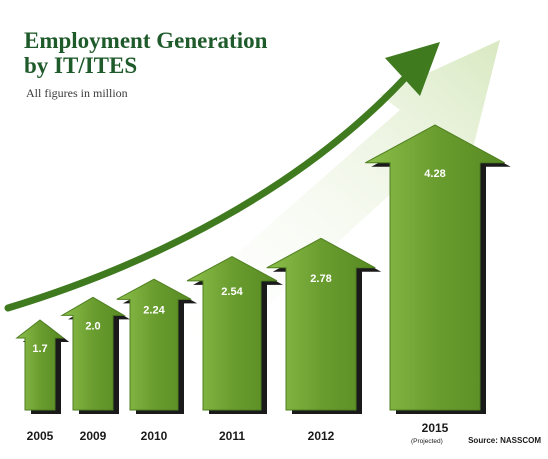  I want to click on chart-title-line-2: by IT/ITES, so click(81, 65).